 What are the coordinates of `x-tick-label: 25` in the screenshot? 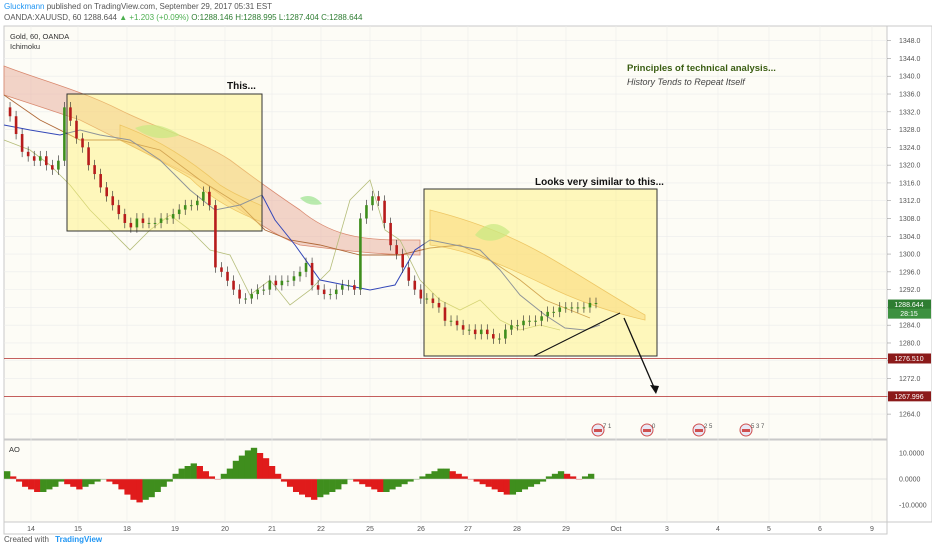 It's located at (370, 529).